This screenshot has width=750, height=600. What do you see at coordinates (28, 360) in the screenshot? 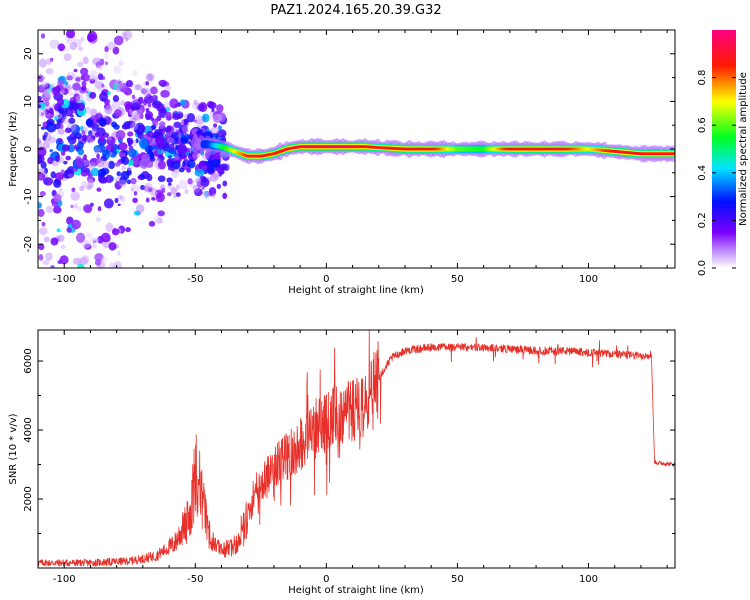
I see `y-tick-label: 6000` at bounding box center [28, 360].